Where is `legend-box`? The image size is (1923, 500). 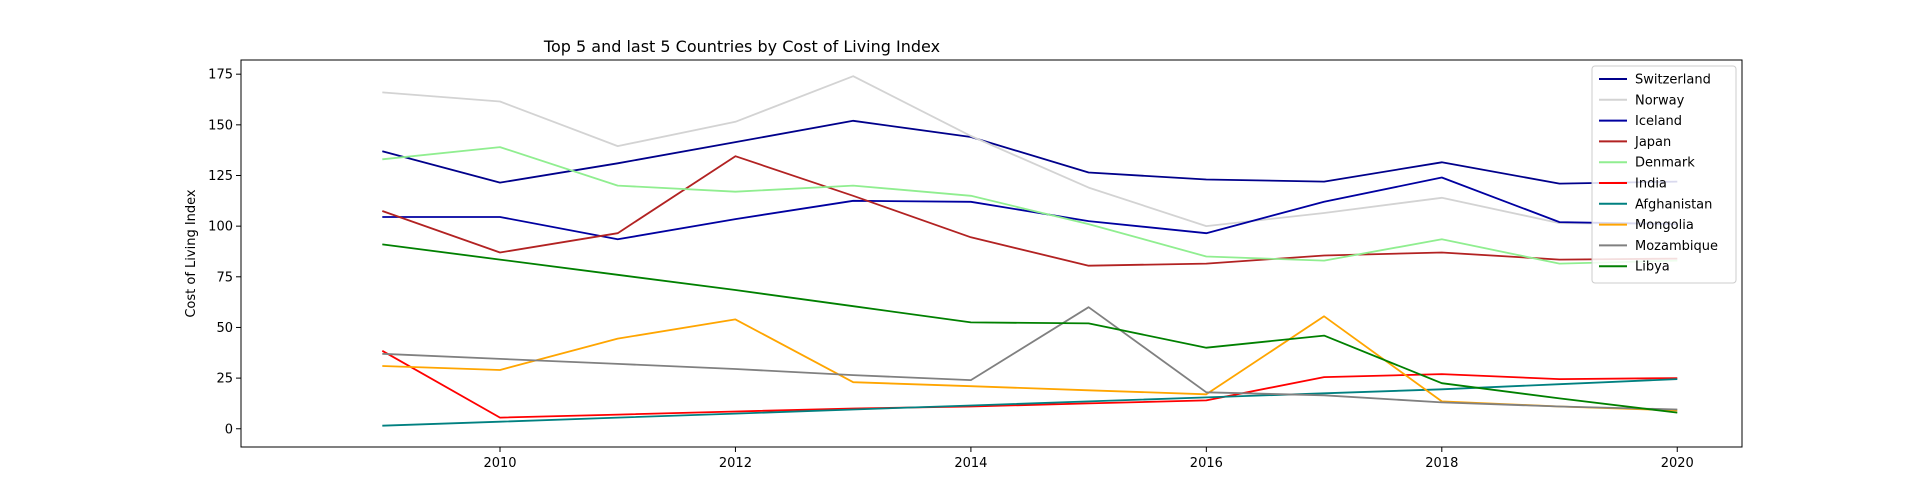 legend-box is located at coordinates (1664, 174).